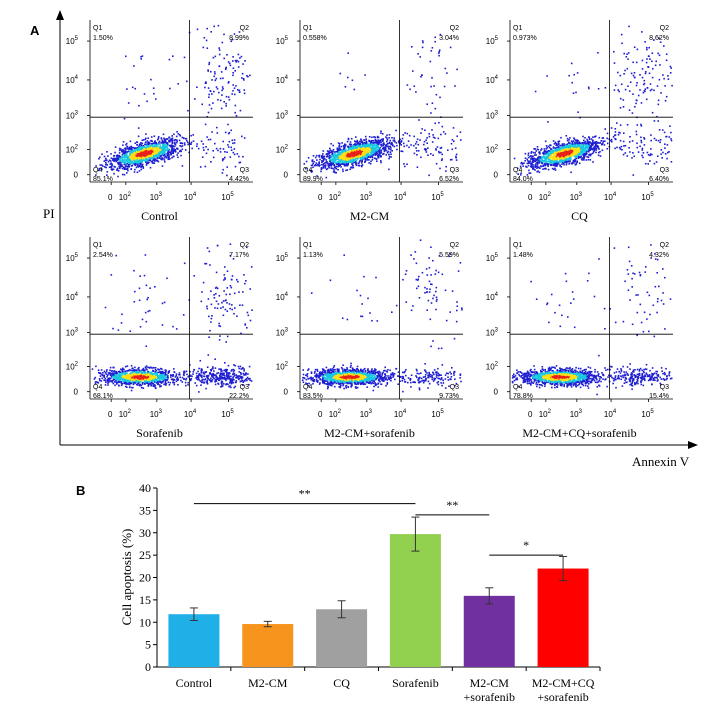  I want to click on x-tick-exponent: 4, so click(405, 195).